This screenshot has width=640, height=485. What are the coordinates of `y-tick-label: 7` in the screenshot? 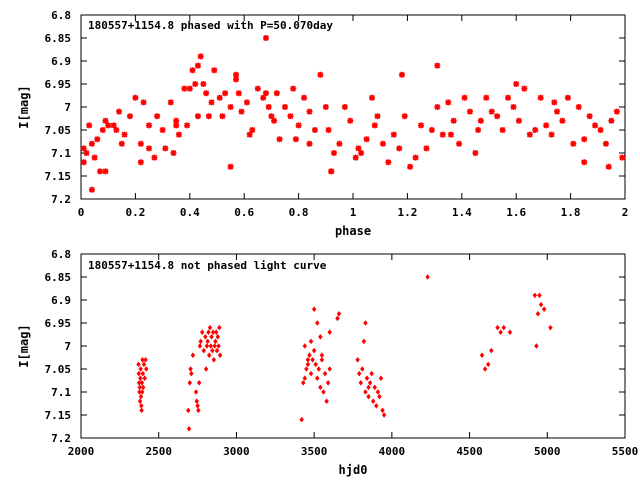 It's located at (67, 107).